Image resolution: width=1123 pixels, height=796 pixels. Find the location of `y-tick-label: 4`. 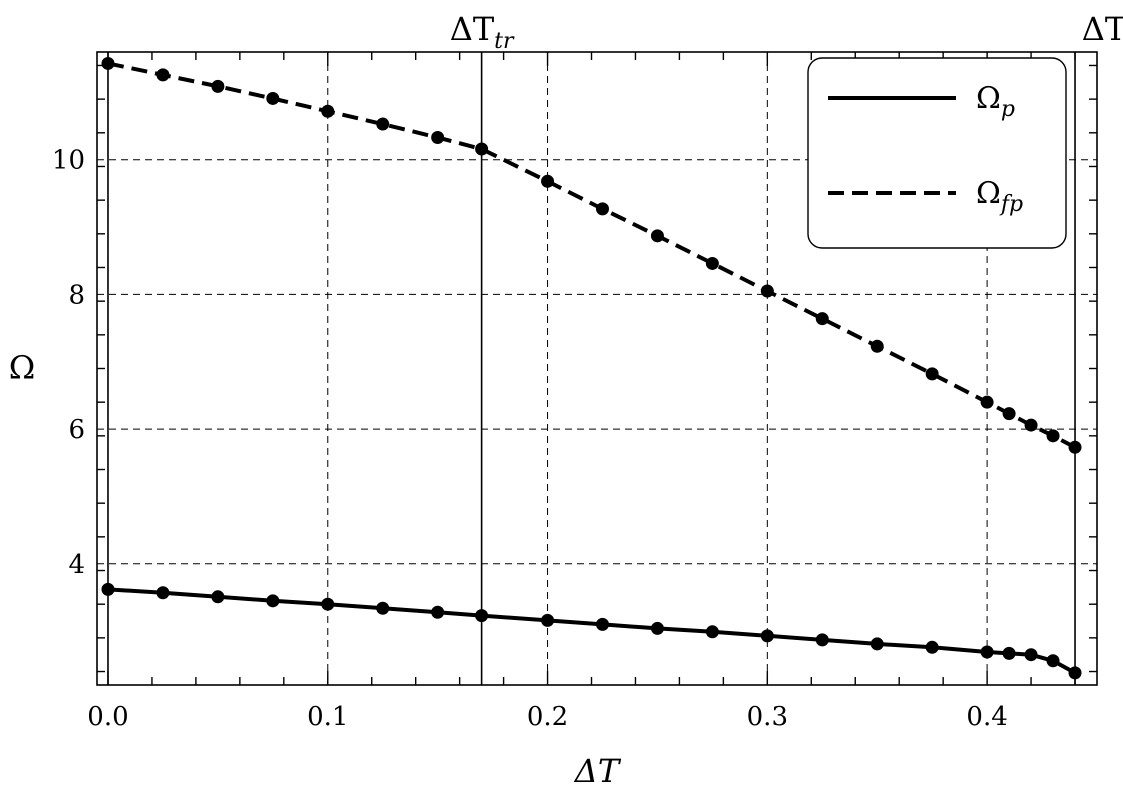

y-tick-label: 4 is located at coordinates (76, 565).